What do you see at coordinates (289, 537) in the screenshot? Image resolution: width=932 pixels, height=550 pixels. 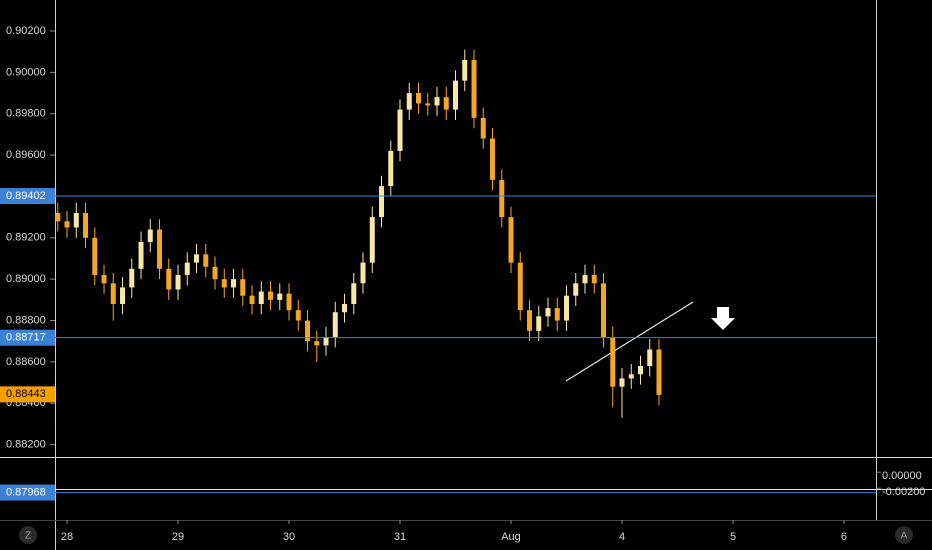 I see `x-tick-label: 30` at bounding box center [289, 537].